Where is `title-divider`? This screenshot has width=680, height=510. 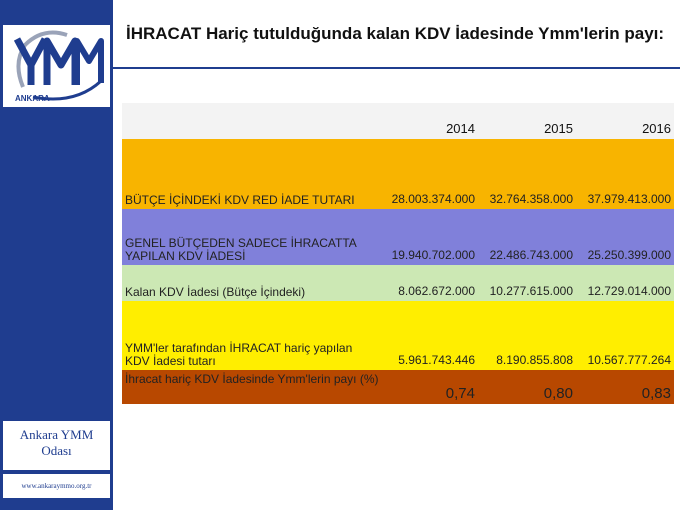
title-divider is located at coordinates (396, 68).